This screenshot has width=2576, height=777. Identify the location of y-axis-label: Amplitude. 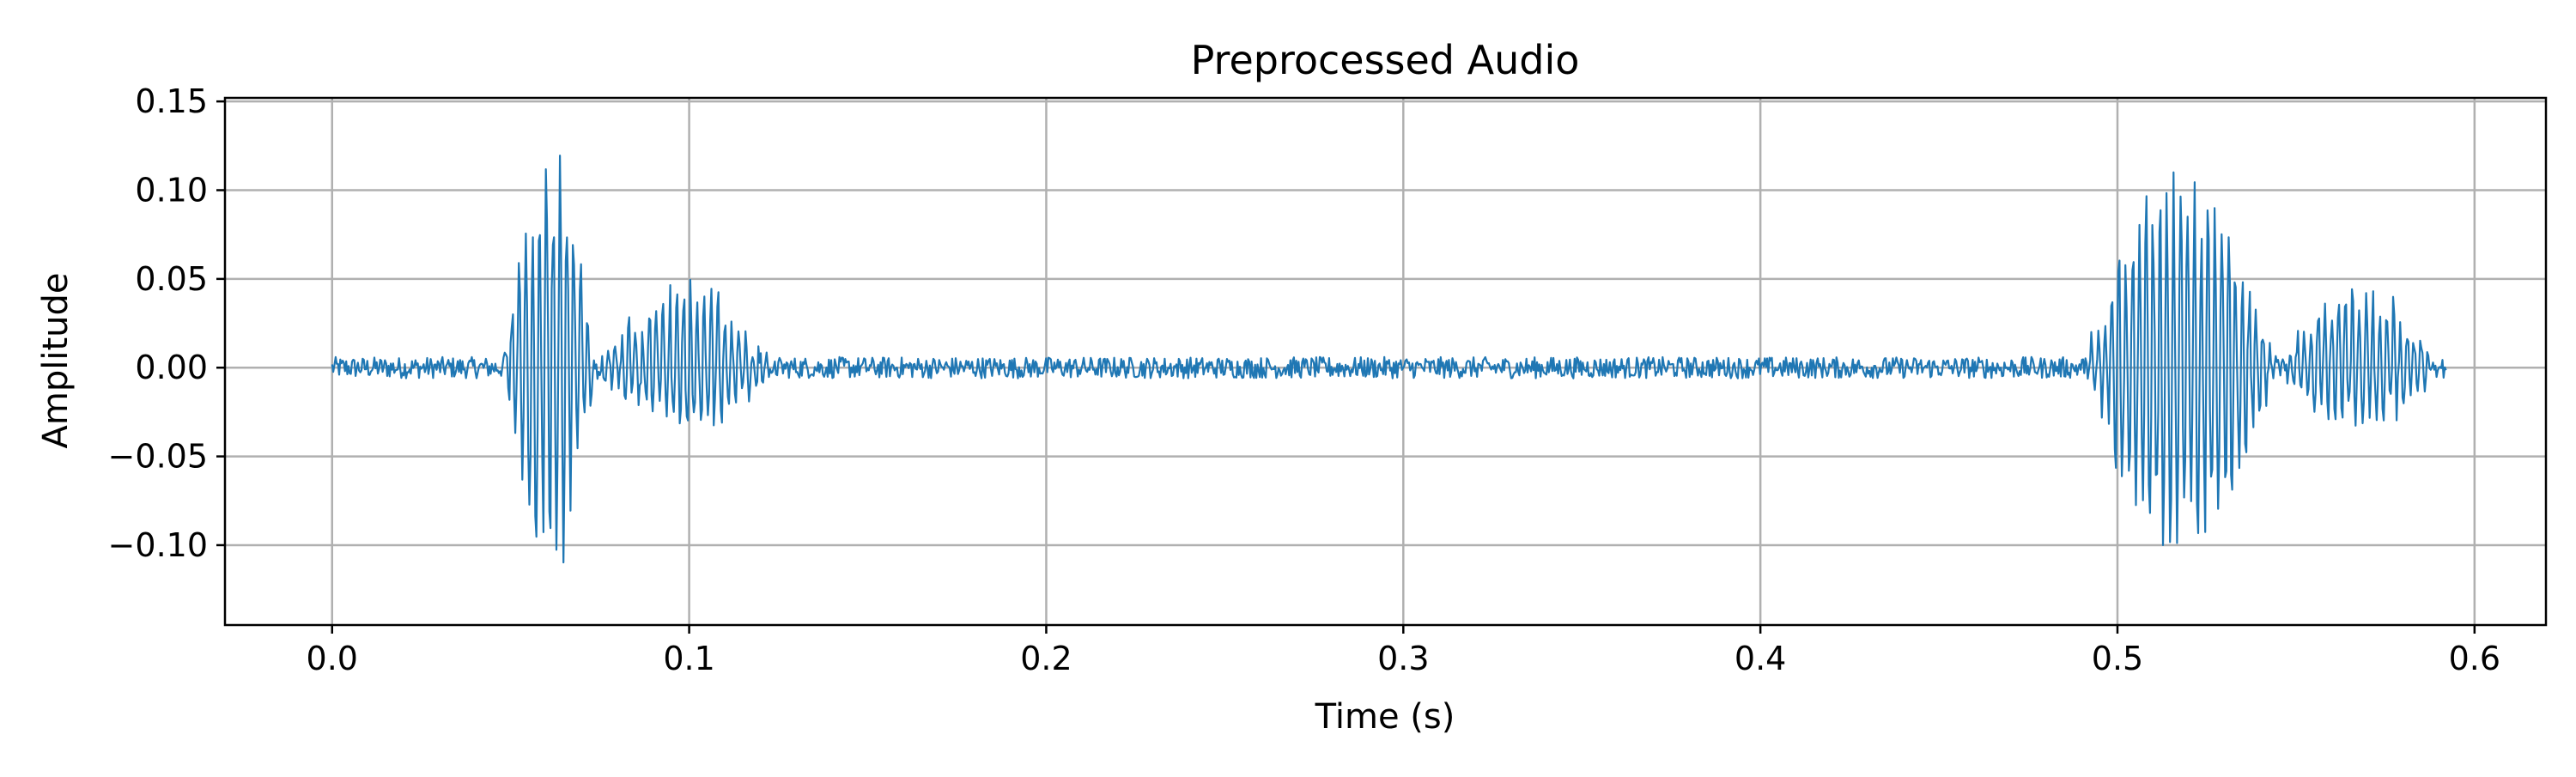
(56, 361).